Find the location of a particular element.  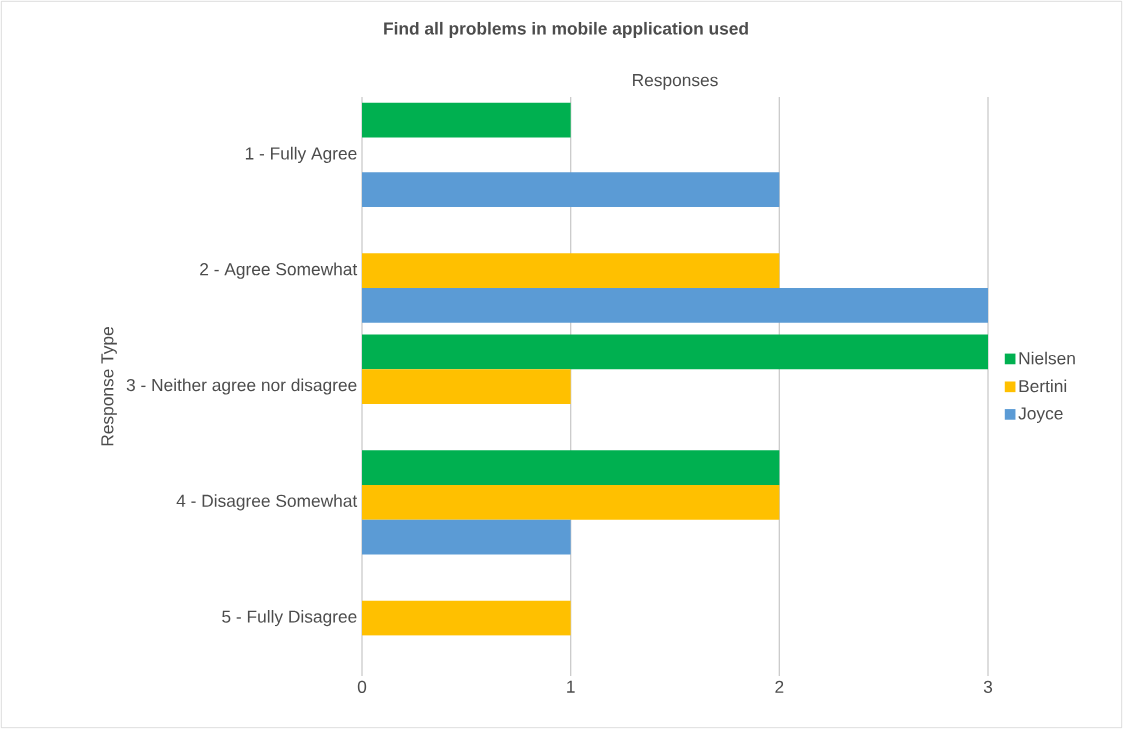

y-axis-title: Response Type is located at coordinates (109, 386).